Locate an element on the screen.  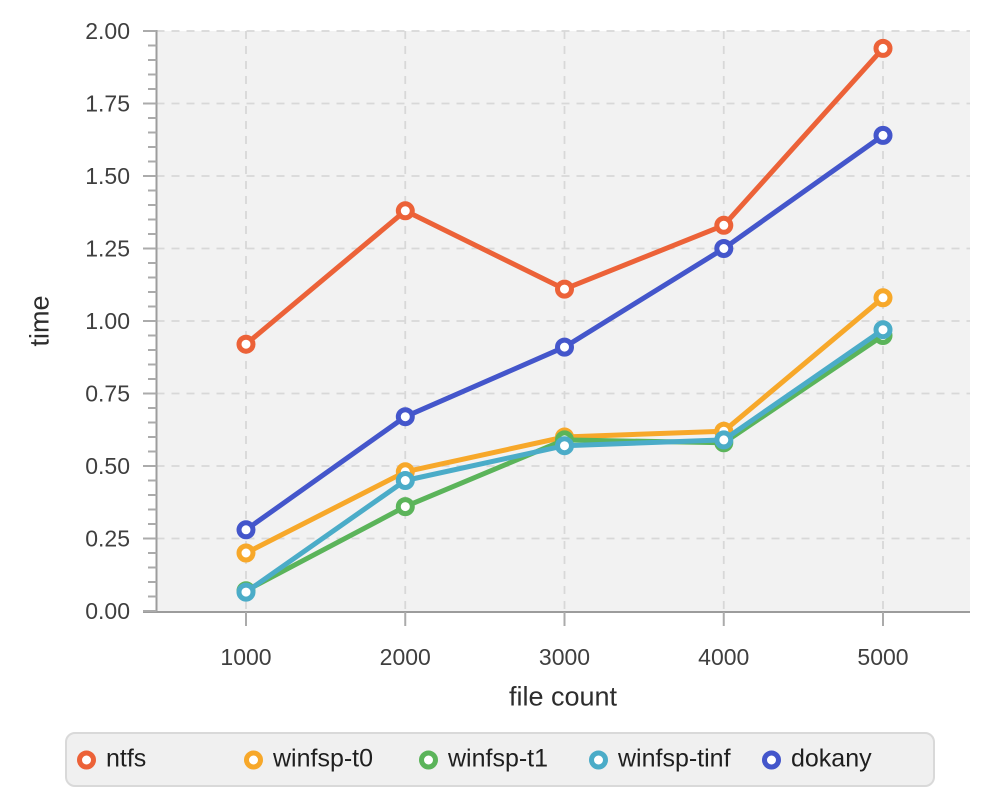
y-tick-label: 1.75 is located at coordinates (107, 104).